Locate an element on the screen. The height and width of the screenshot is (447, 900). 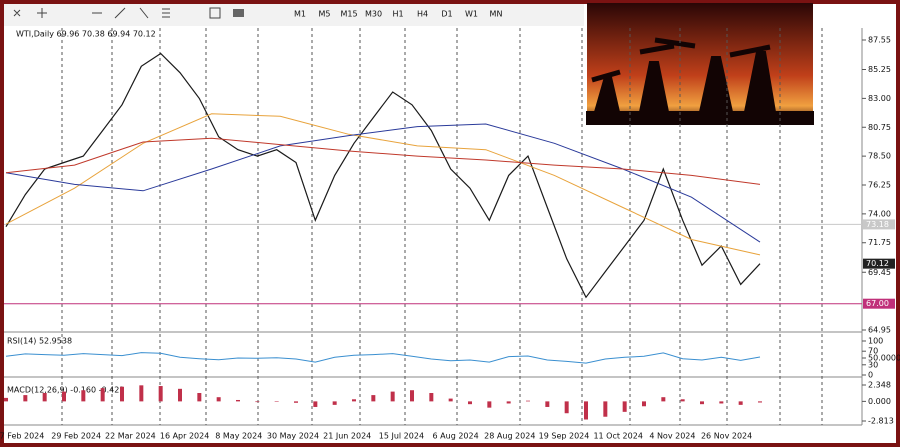
y-tick-label: 71.75 is located at coordinates (879, 242).